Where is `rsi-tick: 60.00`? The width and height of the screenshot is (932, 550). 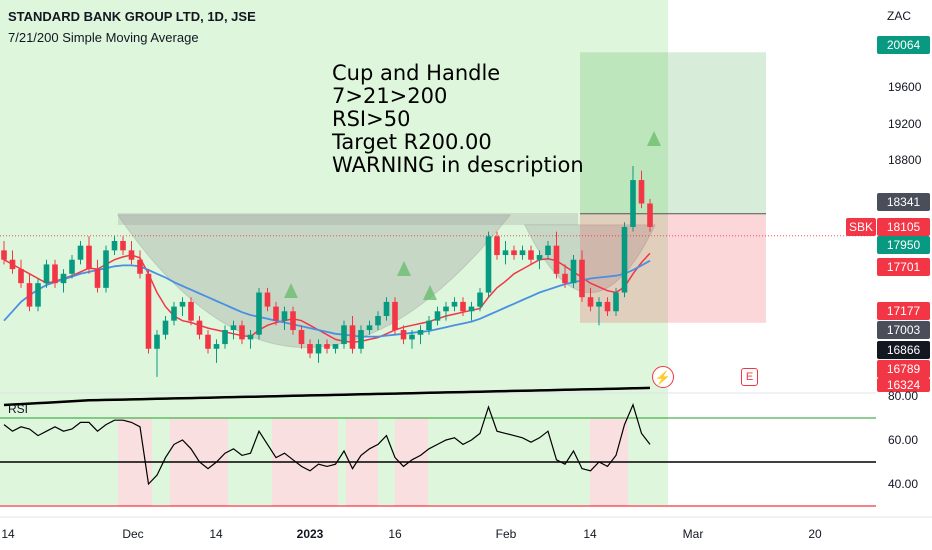
rsi-tick: 60.00 is located at coordinates (903, 440).